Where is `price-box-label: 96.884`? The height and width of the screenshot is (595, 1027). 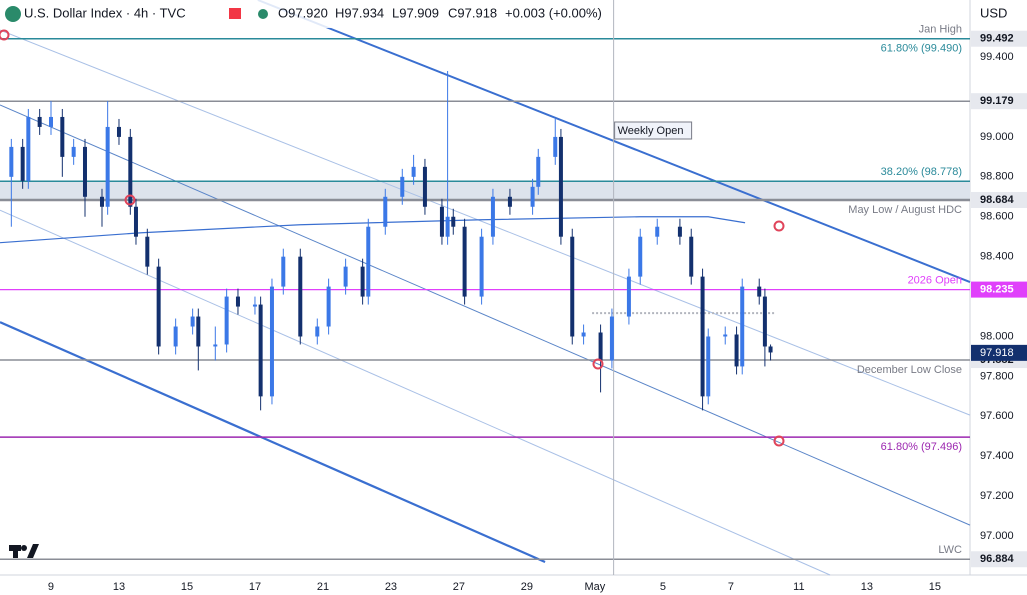 price-box-label: 96.884 is located at coordinates (997, 559).